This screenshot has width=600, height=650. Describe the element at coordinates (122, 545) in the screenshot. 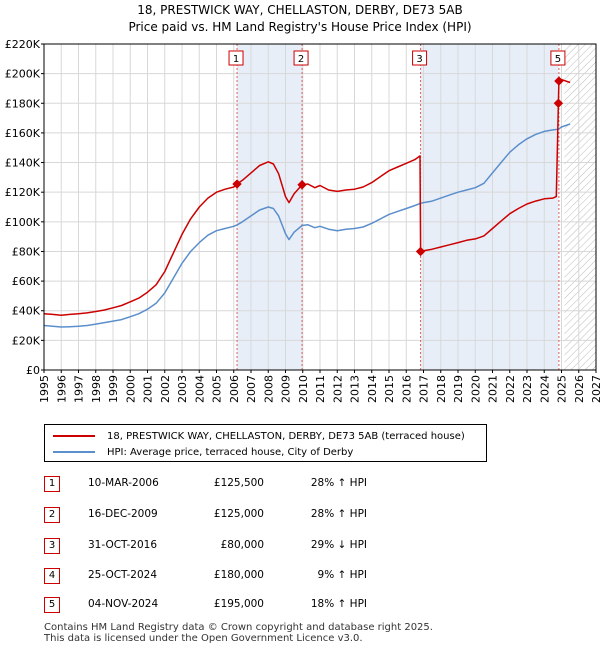

I see `transaction-date: 31-OCT-2016` at that location.